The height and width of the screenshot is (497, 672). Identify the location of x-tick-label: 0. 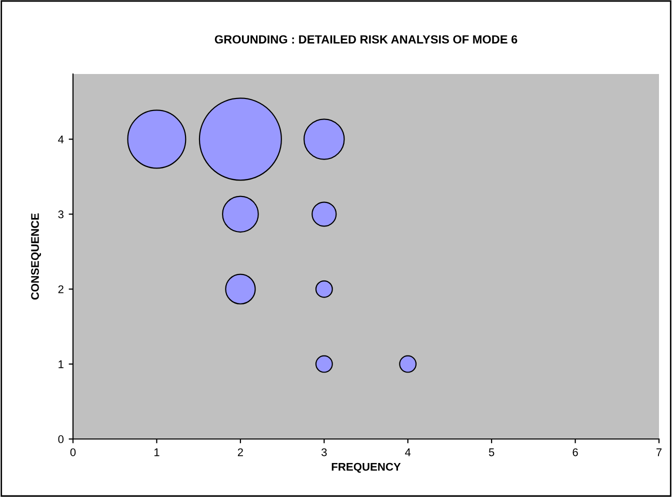
(73, 452).